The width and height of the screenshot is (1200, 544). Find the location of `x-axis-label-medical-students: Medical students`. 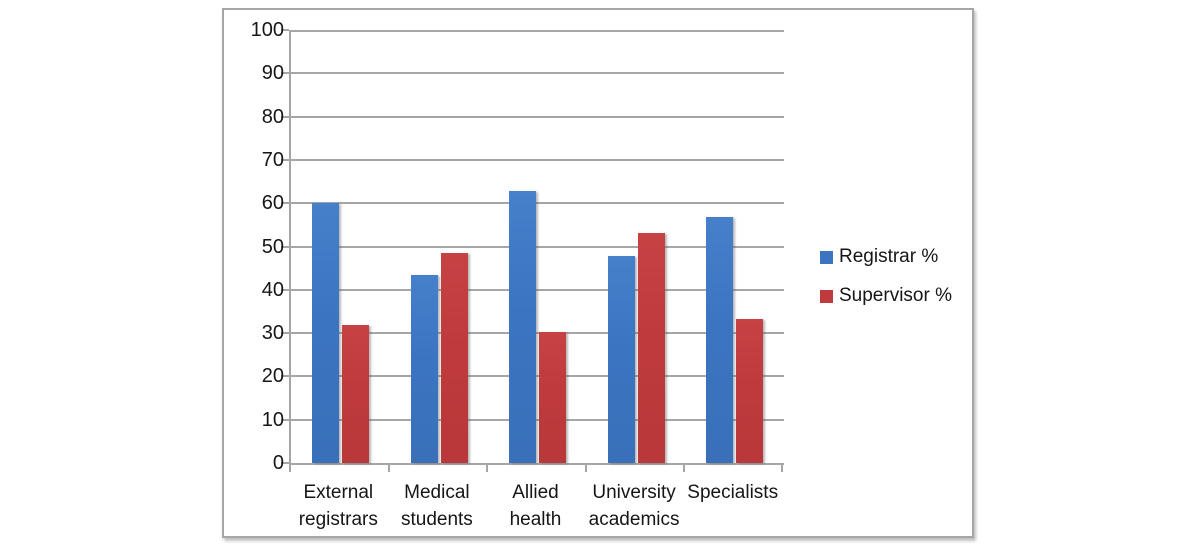

x-axis-label-medical-students: Medical students is located at coordinates (436, 506).